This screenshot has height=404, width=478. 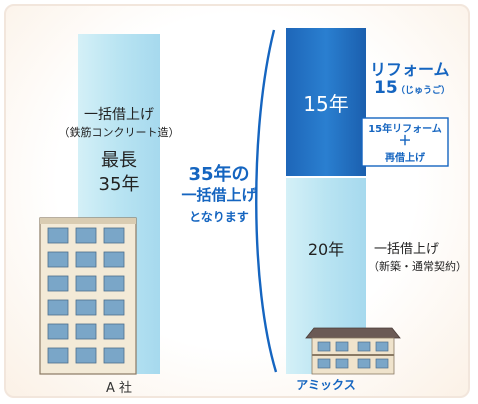 What do you see at coordinates (407, 249) in the screenshot?
I see `amix-lease-text: 一括借上げ` at bounding box center [407, 249].